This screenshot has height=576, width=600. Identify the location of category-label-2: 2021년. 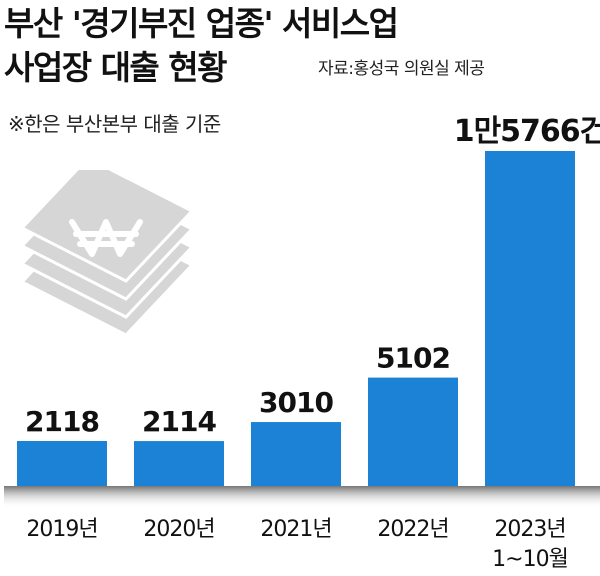
(295, 529).